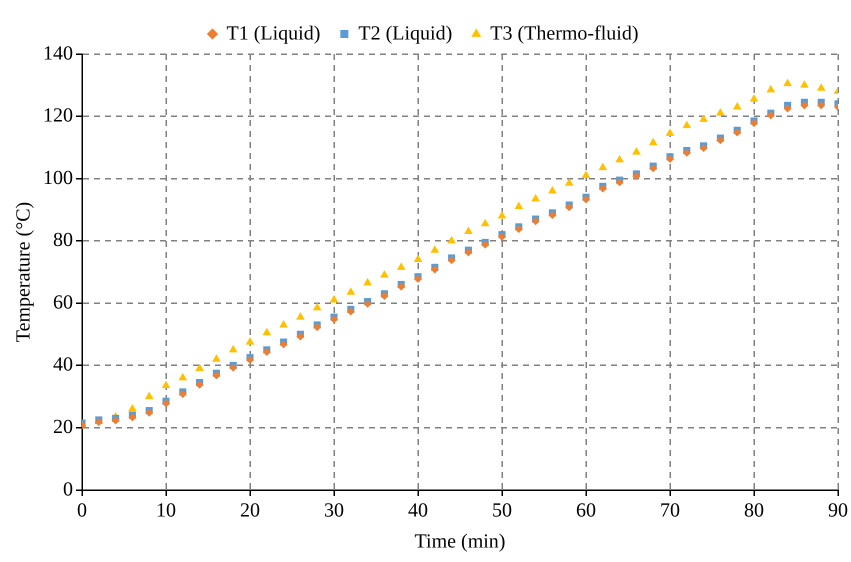 The height and width of the screenshot is (562, 851). I want to click on x-tick-label: 40, so click(418, 510).